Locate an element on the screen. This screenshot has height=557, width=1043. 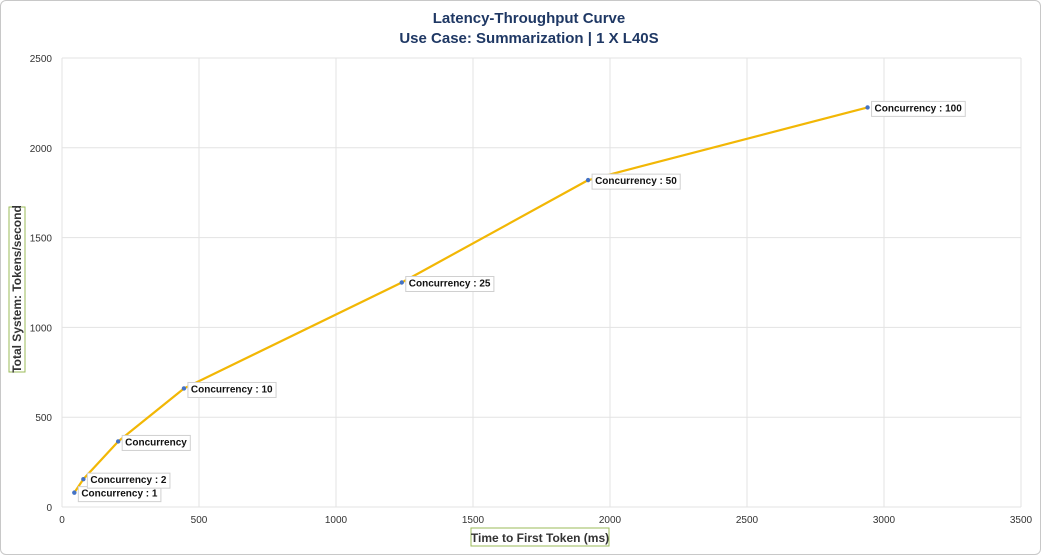
y-tick-label: 1500 is located at coordinates (41, 239).